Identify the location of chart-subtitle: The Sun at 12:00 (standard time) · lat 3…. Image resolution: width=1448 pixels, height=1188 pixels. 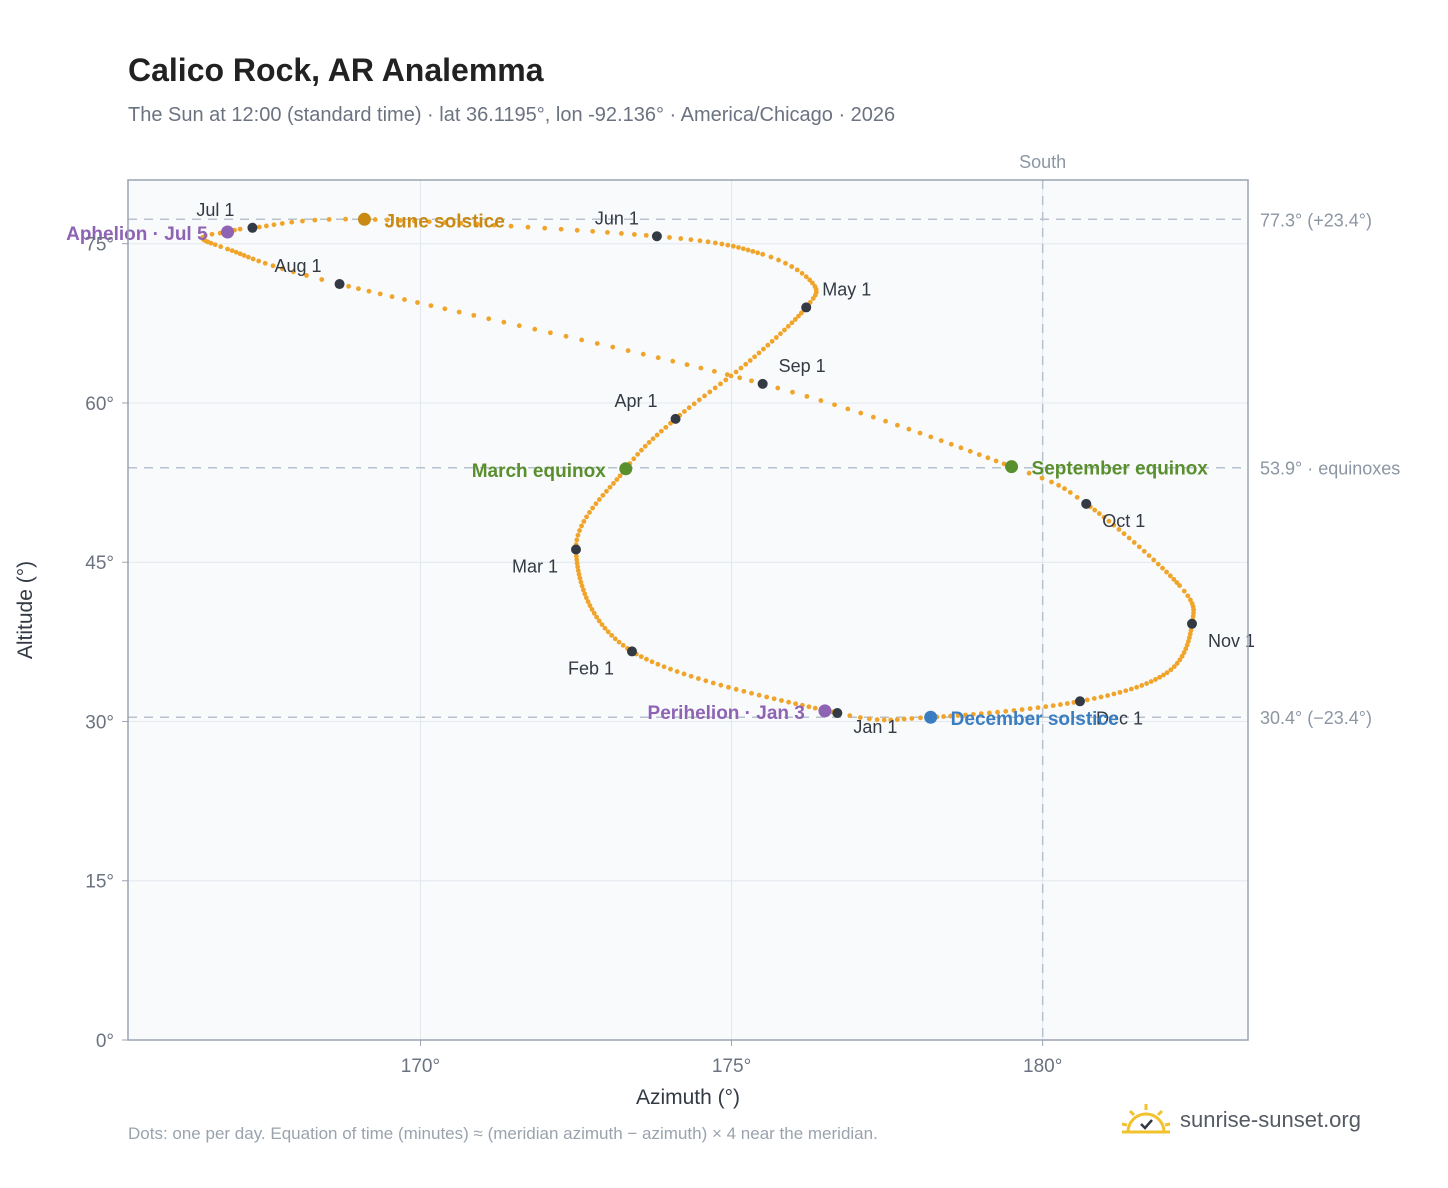
(512, 115).